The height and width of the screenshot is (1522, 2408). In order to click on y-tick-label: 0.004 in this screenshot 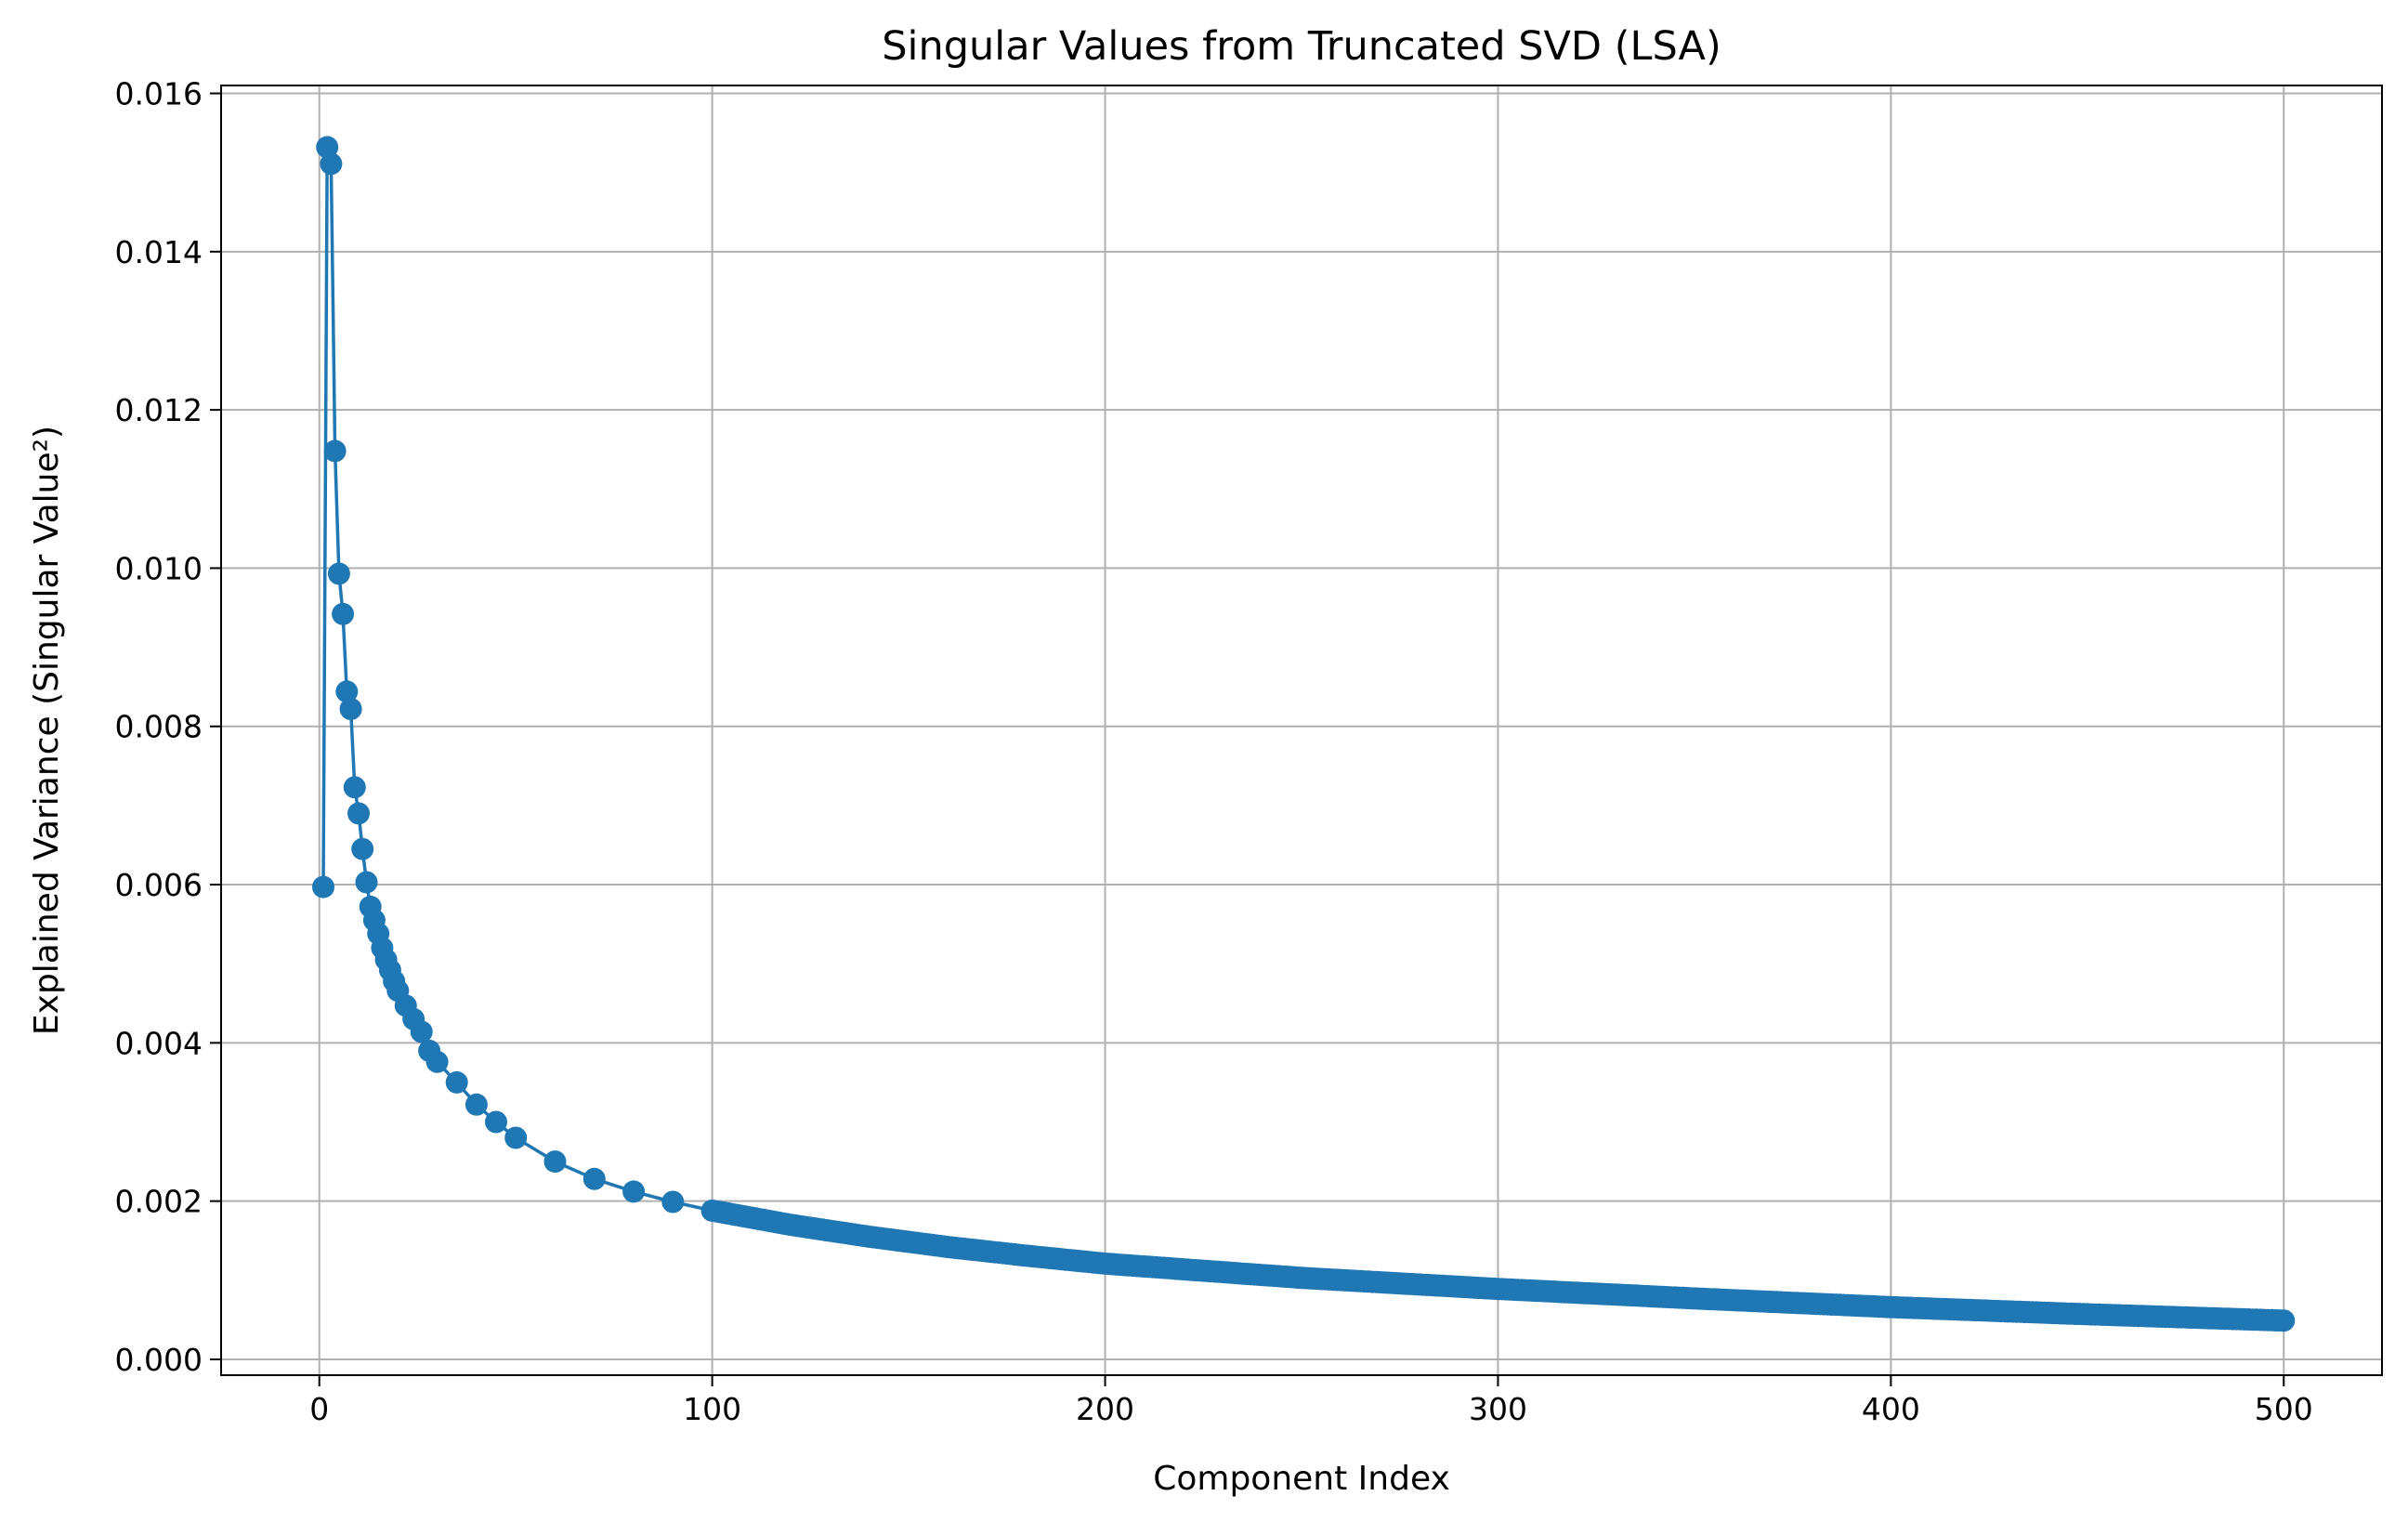, I will do `click(159, 1043)`.